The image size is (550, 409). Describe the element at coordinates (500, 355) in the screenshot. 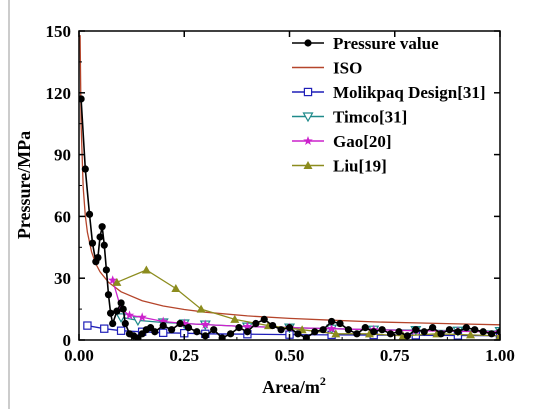

I see `x-tick-label: 1.00` at that location.